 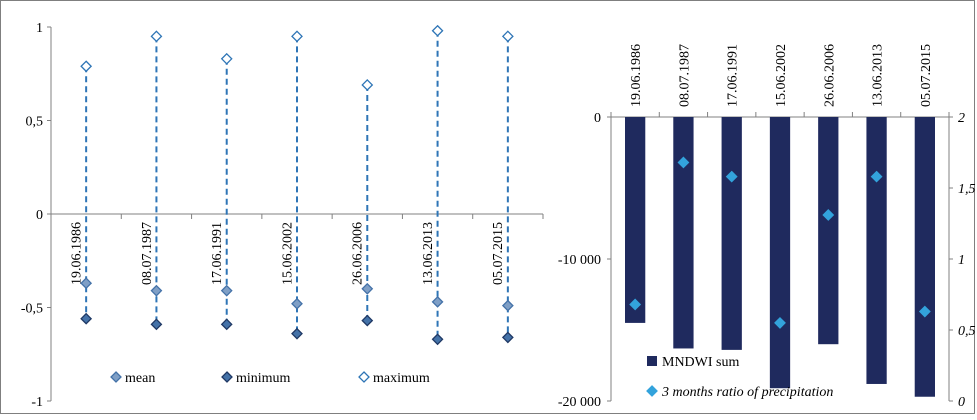 What do you see at coordinates (961, 402) in the screenshot?
I see `right-right-y-tick-label: 0` at bounding box center [961, 402].